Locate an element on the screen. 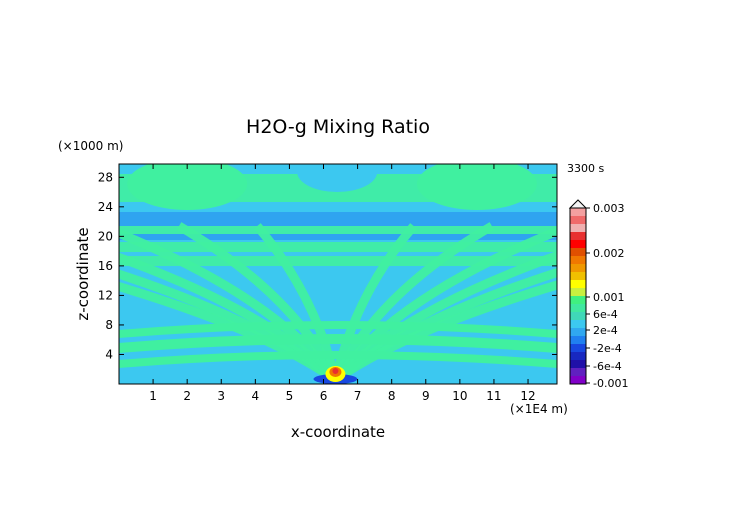 Image resolution: width=752 pixels, height=532 pixels. colorbar-label: -0.001 is located at coordinates (610, 383).